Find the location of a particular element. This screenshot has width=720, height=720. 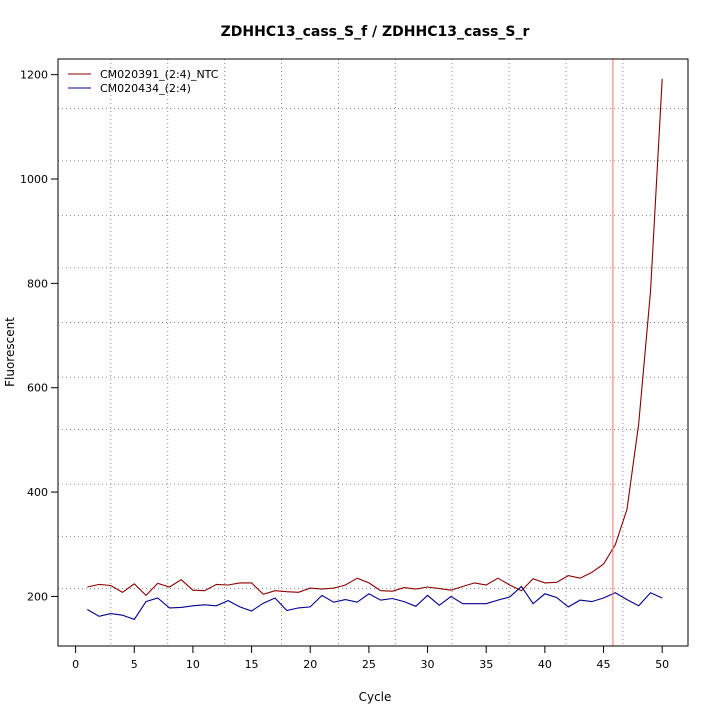

x-axis-label: Cycle is located at coordinates (375, 697).